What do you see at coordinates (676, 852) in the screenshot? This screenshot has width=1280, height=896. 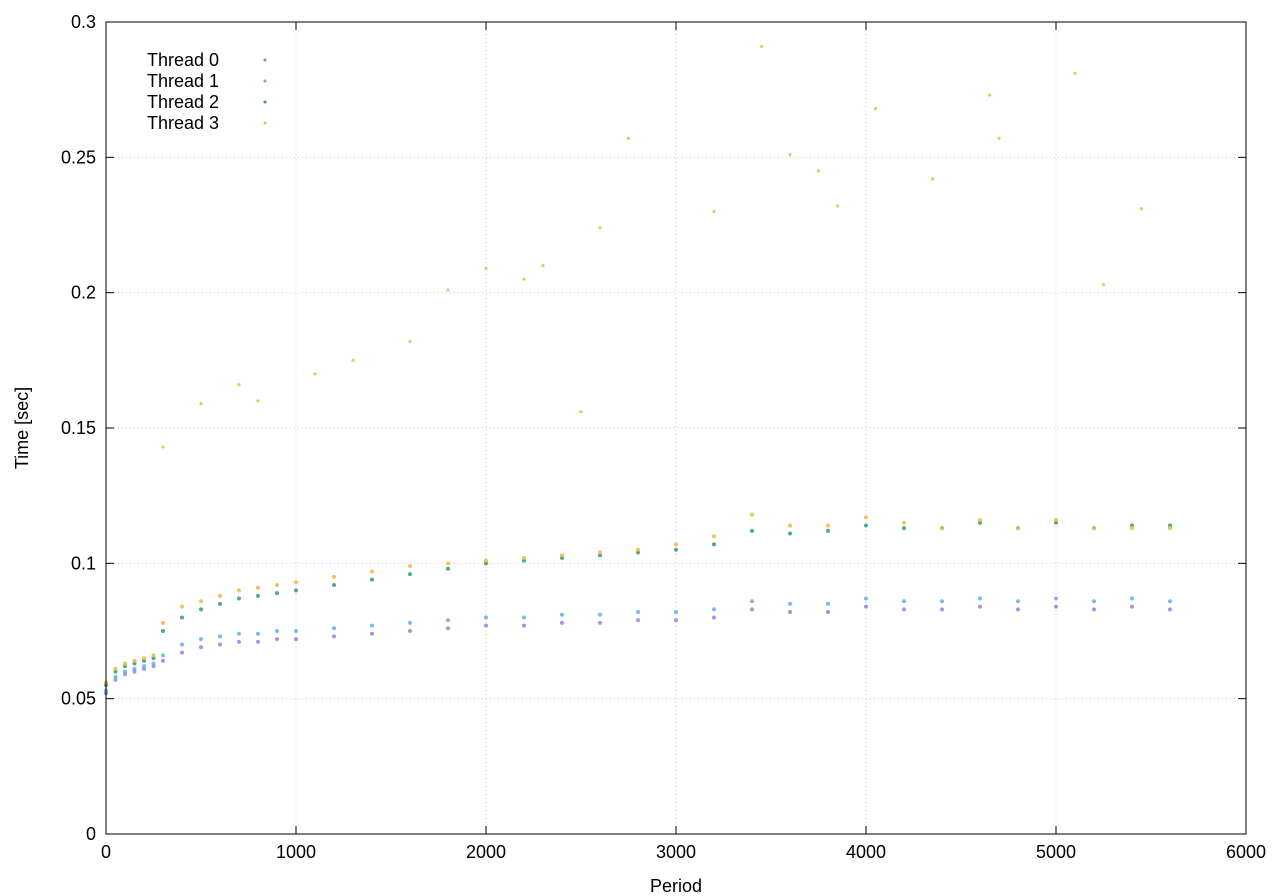 I see `x-tick-label: 3000` at bounding box center [676, 852].